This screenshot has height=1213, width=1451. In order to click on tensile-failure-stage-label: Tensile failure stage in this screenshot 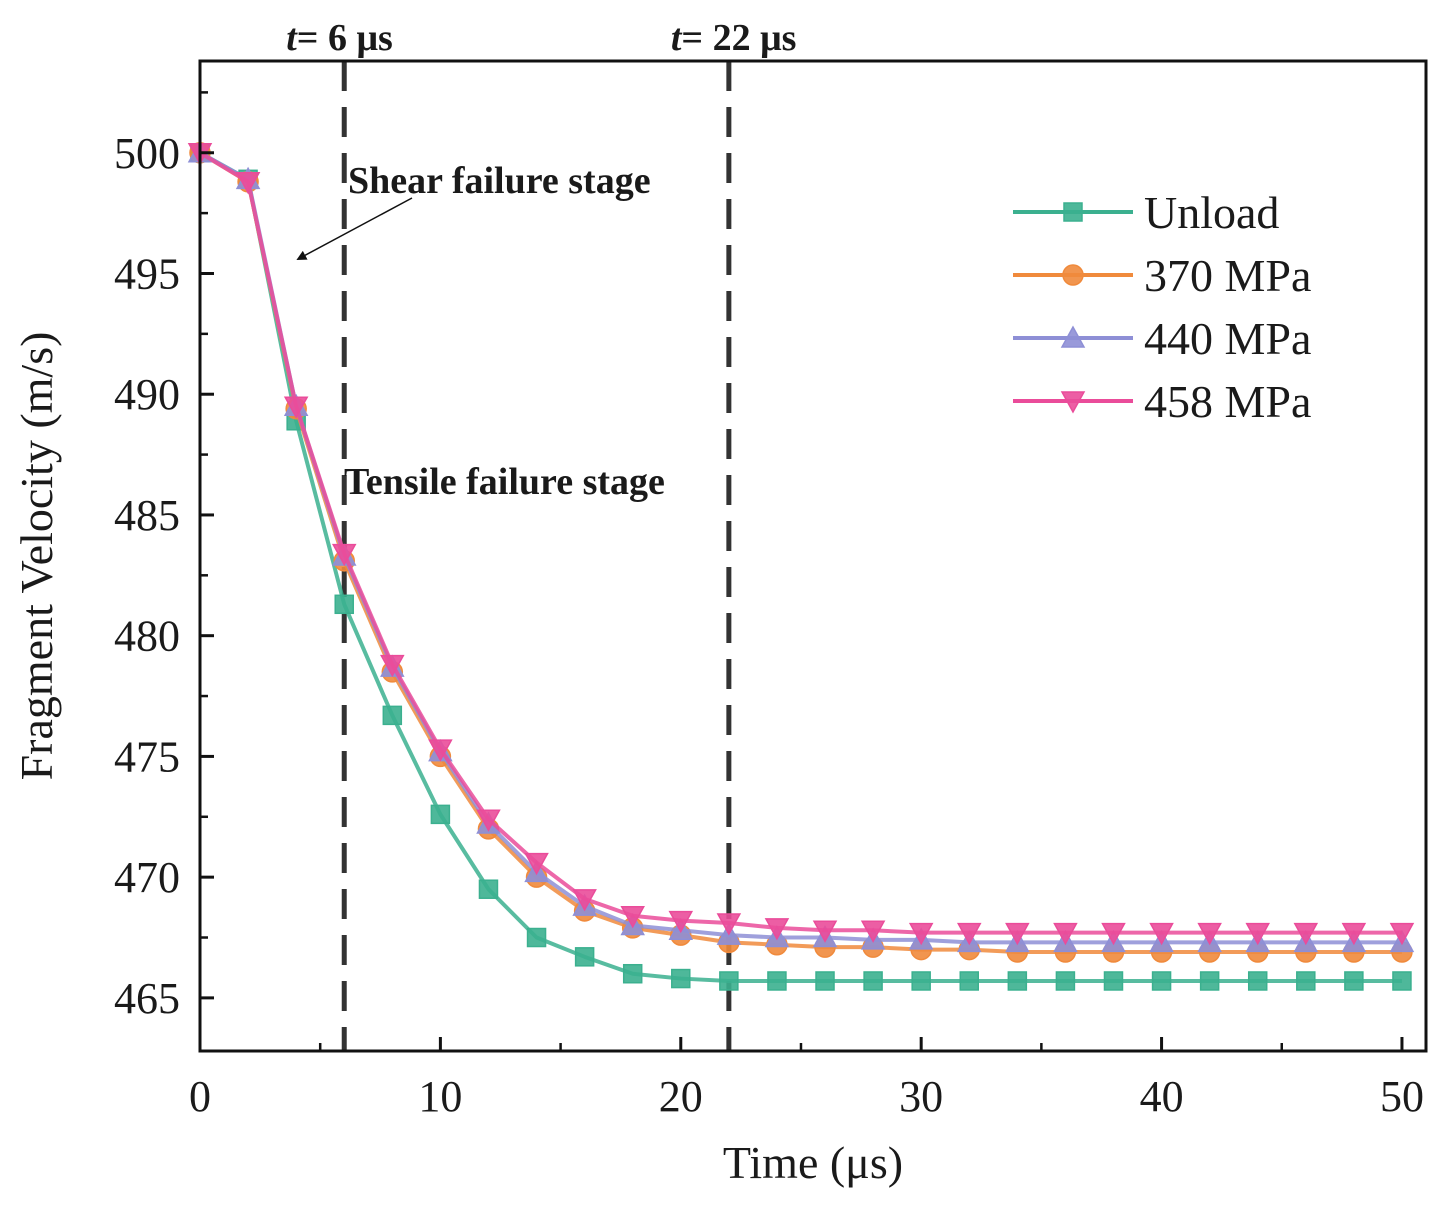, I will do `click(504, 482)`.